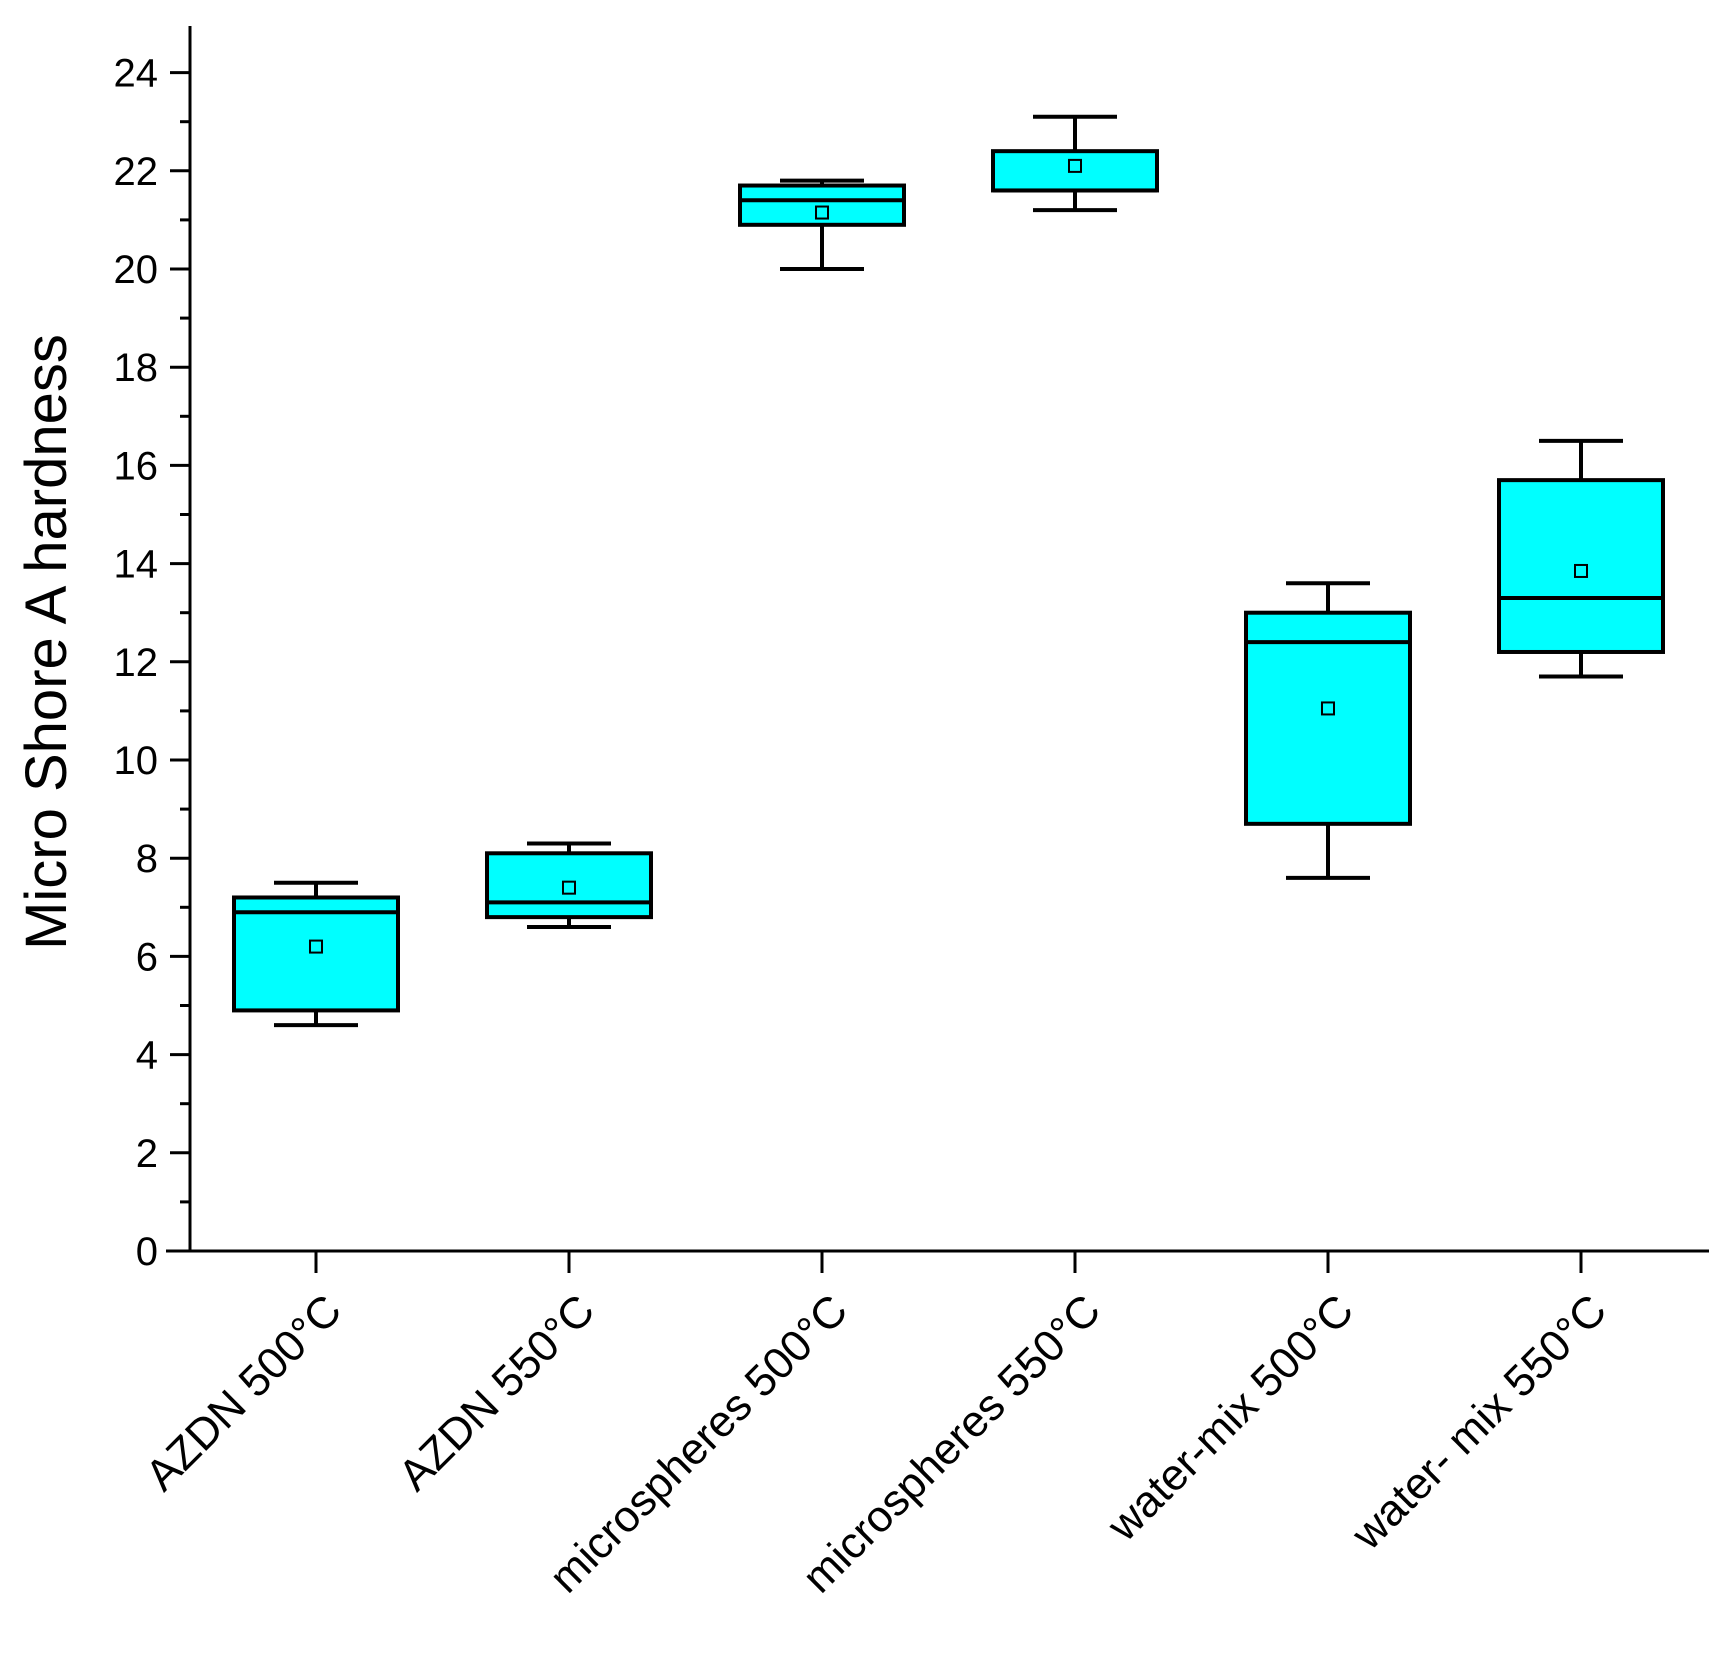  Describe the element at coordinates (948, 1262) in the screenshot. I see `x-axis-ticks` at that location.